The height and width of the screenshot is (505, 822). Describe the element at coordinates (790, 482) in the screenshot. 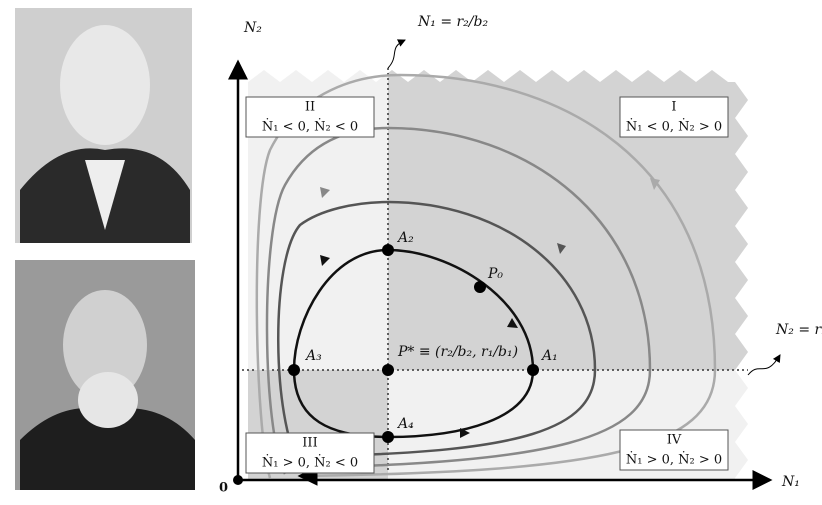

I see `x-axis-label: N₁` at that location.